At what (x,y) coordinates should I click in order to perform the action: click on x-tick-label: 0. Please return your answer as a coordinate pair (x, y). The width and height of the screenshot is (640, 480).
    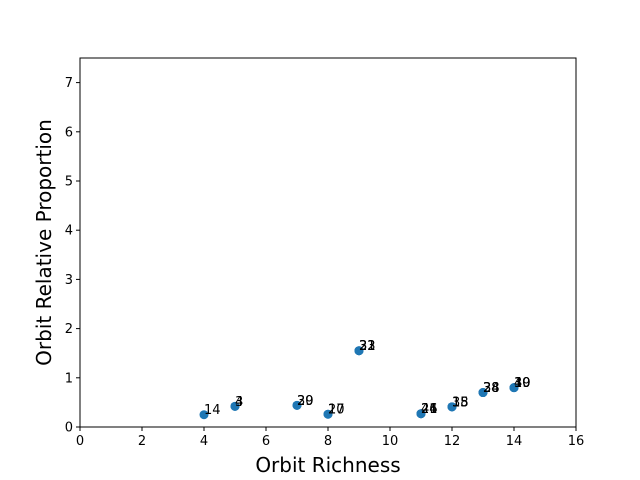
    Looking at the image, I should click on (80, 441).